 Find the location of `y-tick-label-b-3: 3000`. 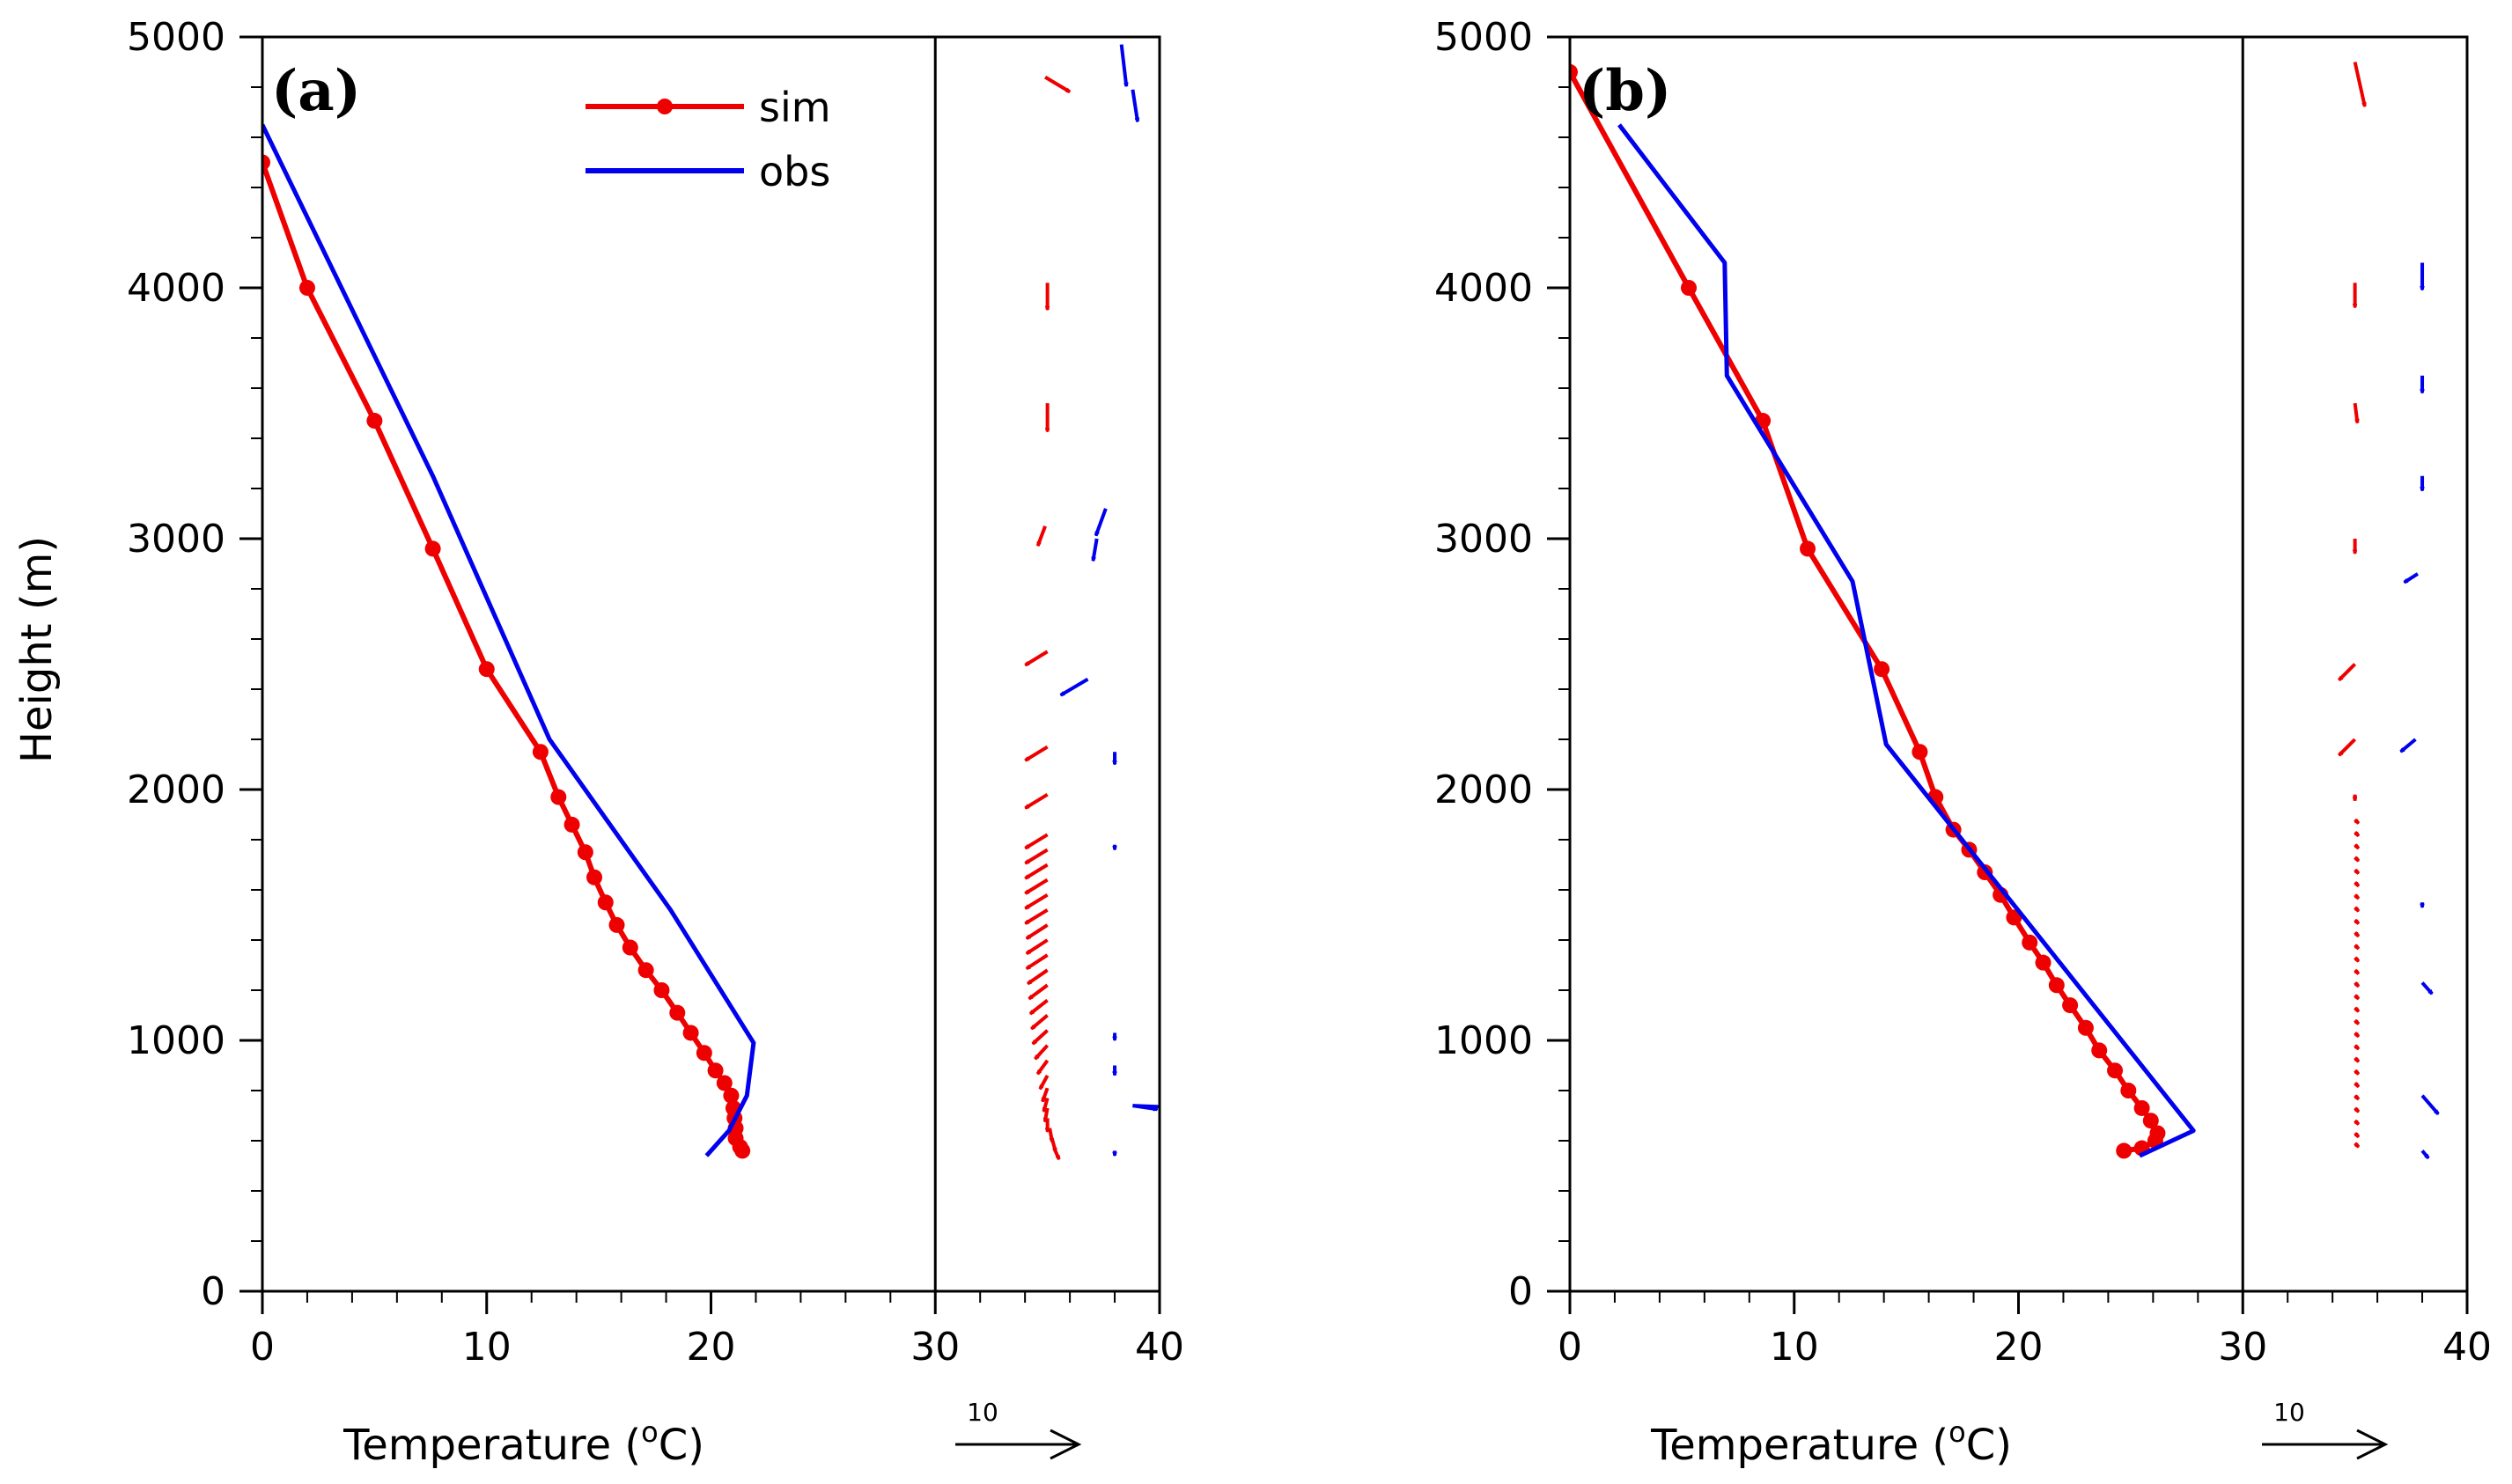

y-tick-label-b-3: 3000 is located at coordinates (1484, 539).